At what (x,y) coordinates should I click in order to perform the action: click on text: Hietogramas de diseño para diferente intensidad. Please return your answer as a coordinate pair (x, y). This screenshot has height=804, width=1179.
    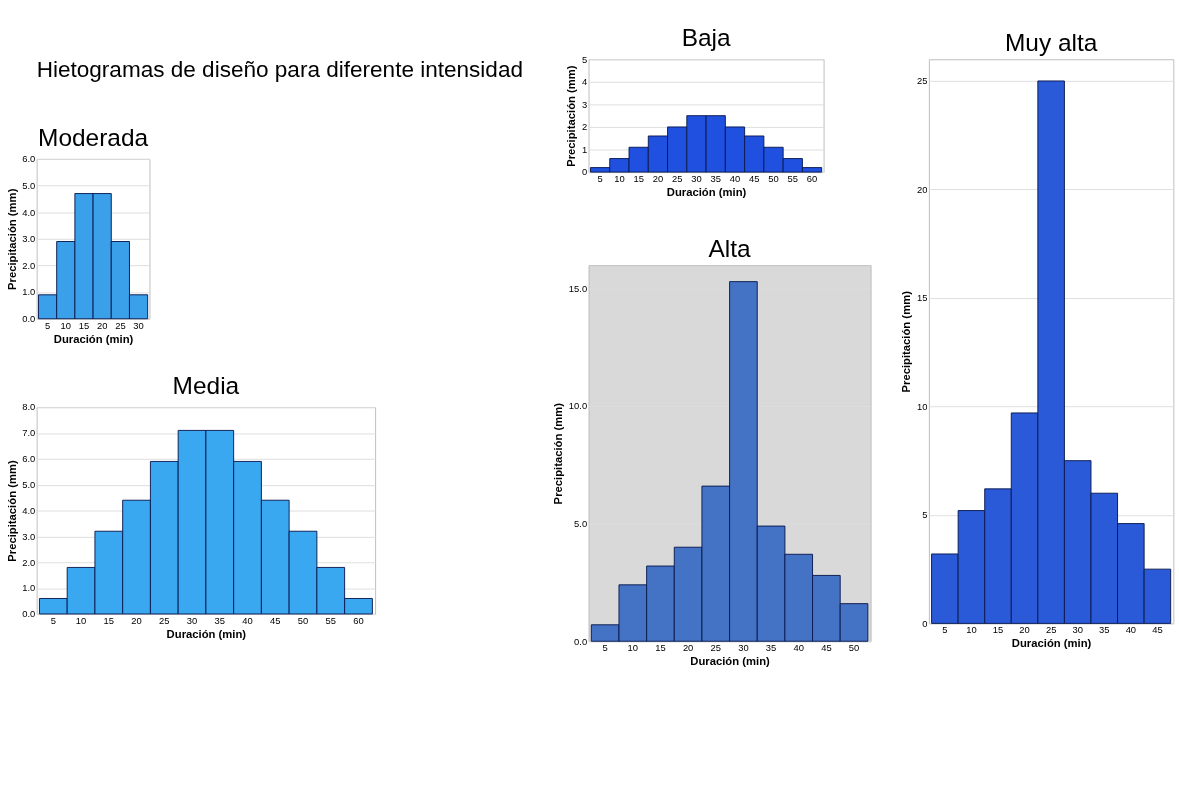
    Looking at the image, I should click on (279, 70).